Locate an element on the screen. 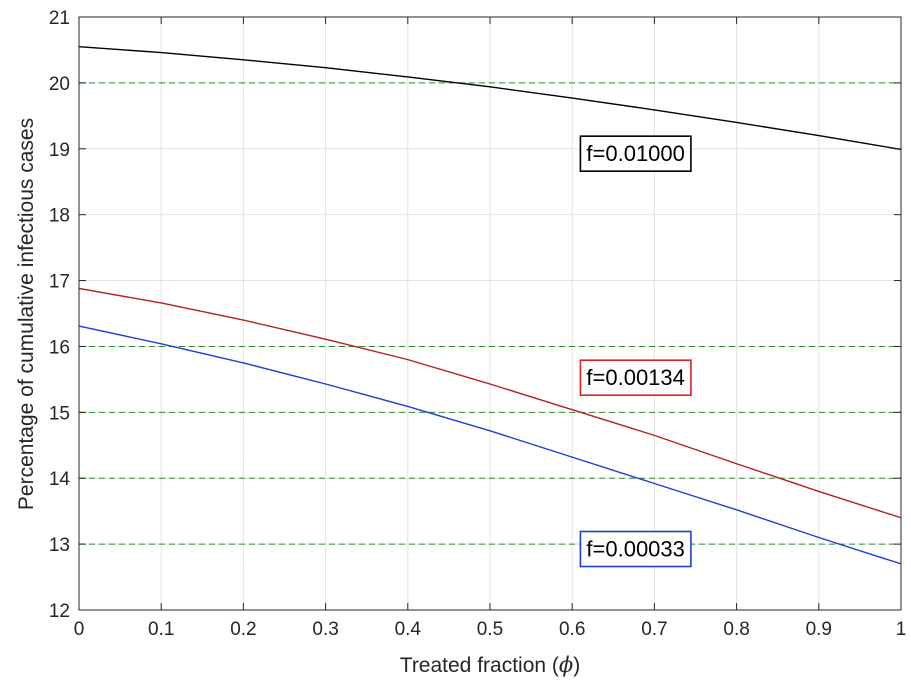 The width and height of the screenshot is (911, 685). x-tick-label: 0.6 is located at coordinates (572, 629).